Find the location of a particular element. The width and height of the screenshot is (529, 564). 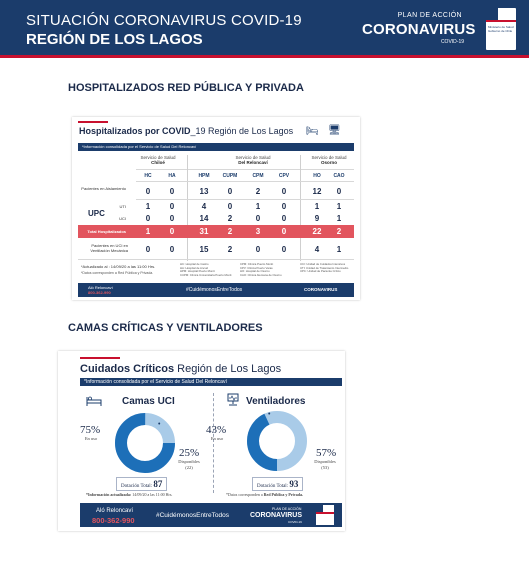

header-title-line2: REGIÓN DE LOS LAGOS is located at coordinates (114, 39).